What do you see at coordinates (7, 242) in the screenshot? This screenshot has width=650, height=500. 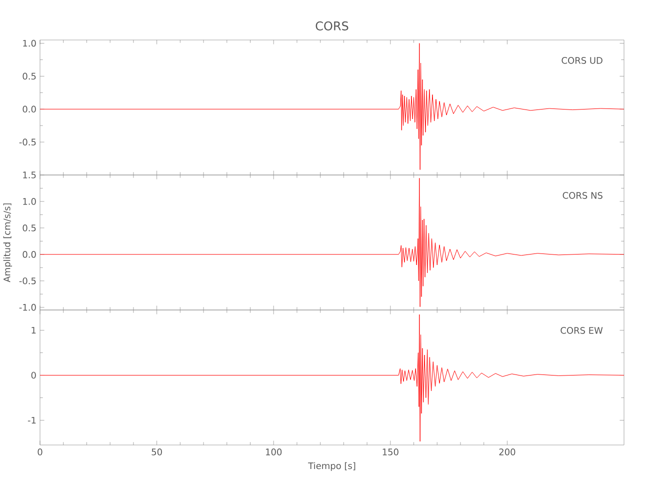 I see `y-axis-title: Amplitud [cm/s/s]` at bounding box center [7, 242].